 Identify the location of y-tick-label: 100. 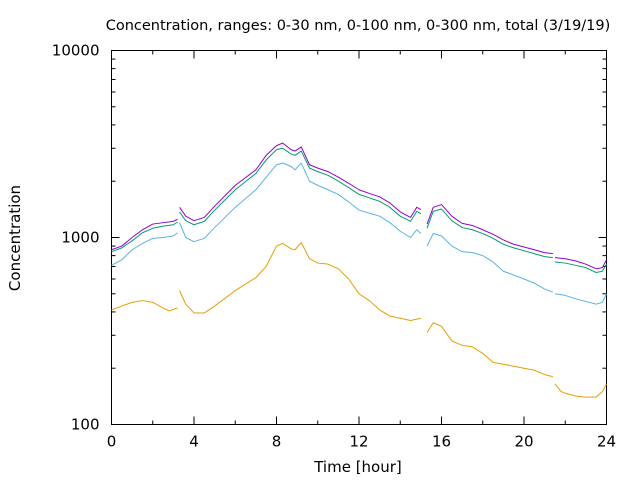
(85, 425).